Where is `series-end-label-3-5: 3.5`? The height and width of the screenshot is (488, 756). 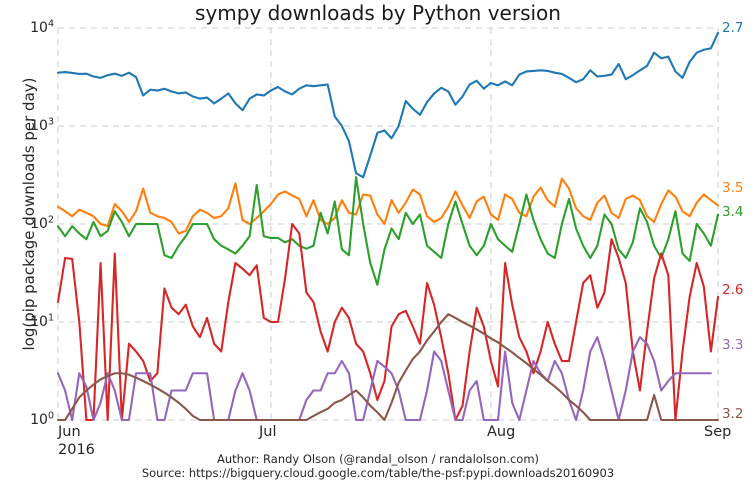 series-end-label-3-5: 3.5 is located at coordinates (733, 188).